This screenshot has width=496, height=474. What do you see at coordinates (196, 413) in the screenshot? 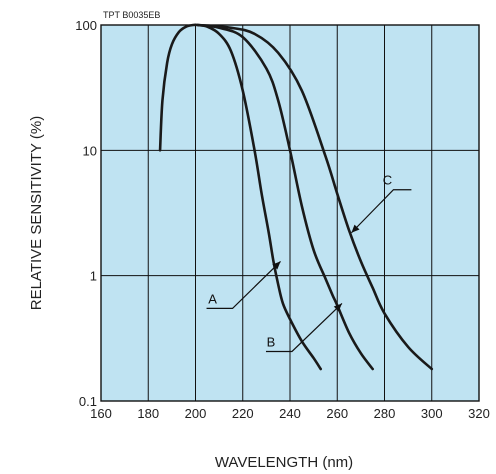
I see `x-tick-label: 200` at bounding box center [196, 413].